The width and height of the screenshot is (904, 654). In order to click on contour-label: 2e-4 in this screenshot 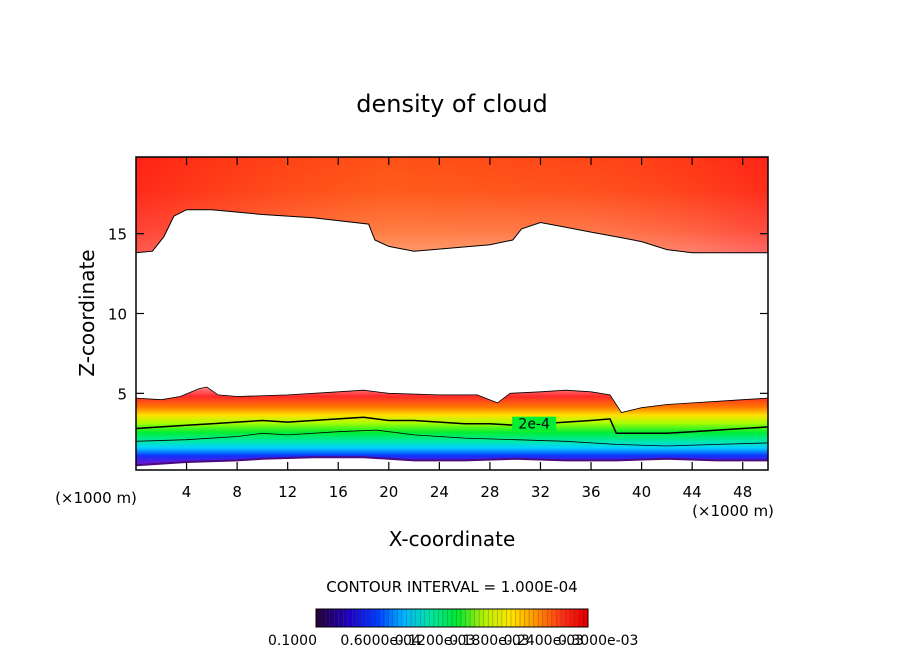, I will do `click(534, 425)`.